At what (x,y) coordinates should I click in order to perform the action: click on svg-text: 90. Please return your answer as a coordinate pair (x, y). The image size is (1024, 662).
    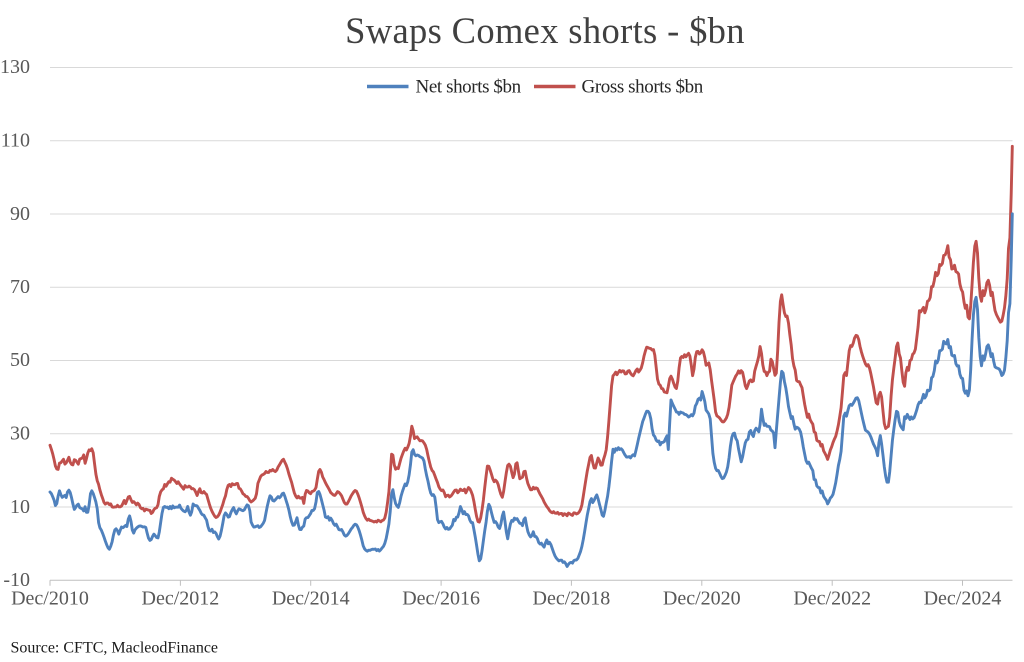
    Looking at the image, I should click on (20, 214).